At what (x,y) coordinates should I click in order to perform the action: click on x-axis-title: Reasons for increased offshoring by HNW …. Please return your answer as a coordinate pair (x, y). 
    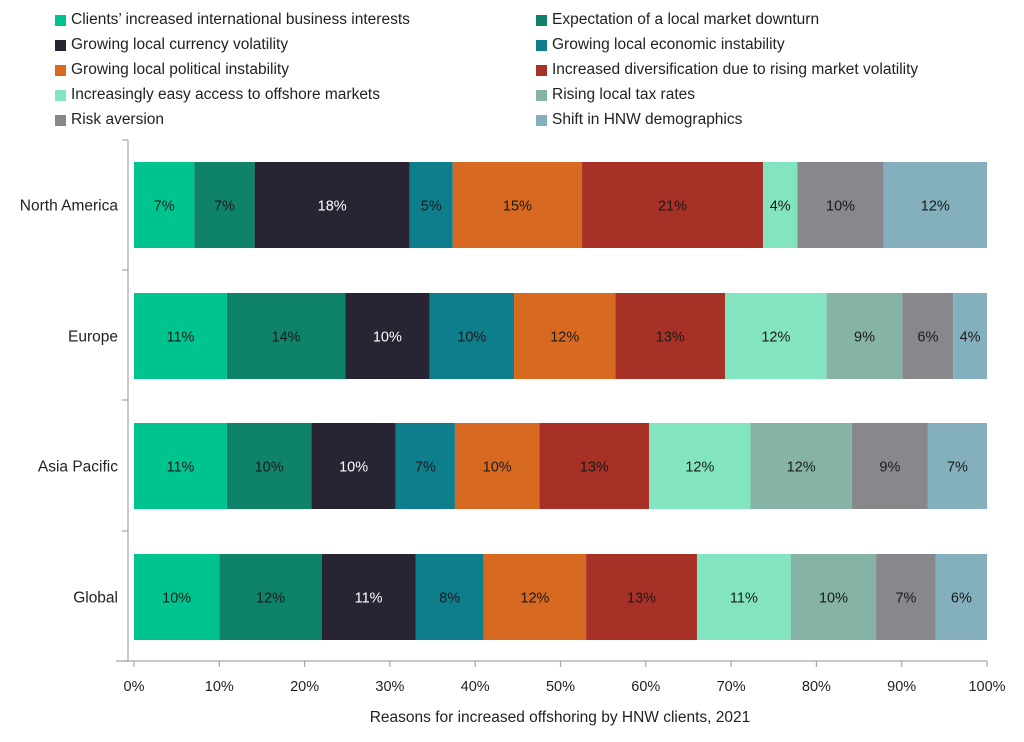
    Looking at the image, I should click on (560, 717).